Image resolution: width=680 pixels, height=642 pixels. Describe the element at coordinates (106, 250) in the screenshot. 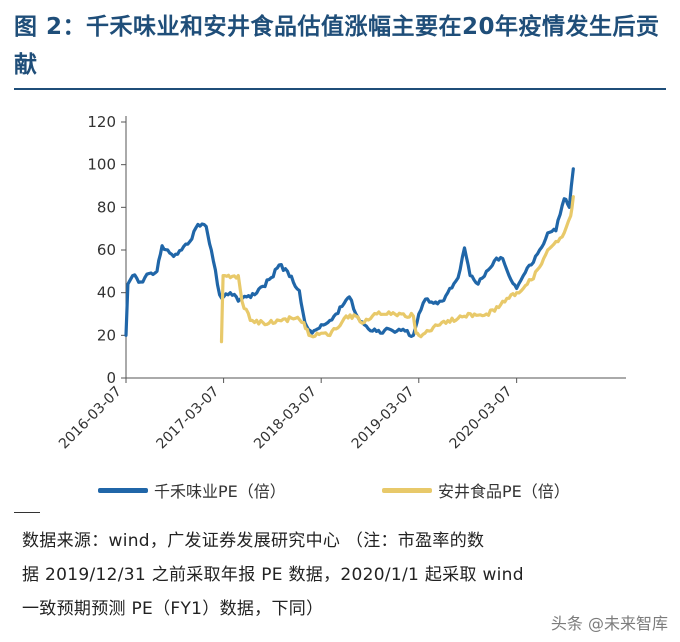

I see `y-tick-label: 60` at that location.